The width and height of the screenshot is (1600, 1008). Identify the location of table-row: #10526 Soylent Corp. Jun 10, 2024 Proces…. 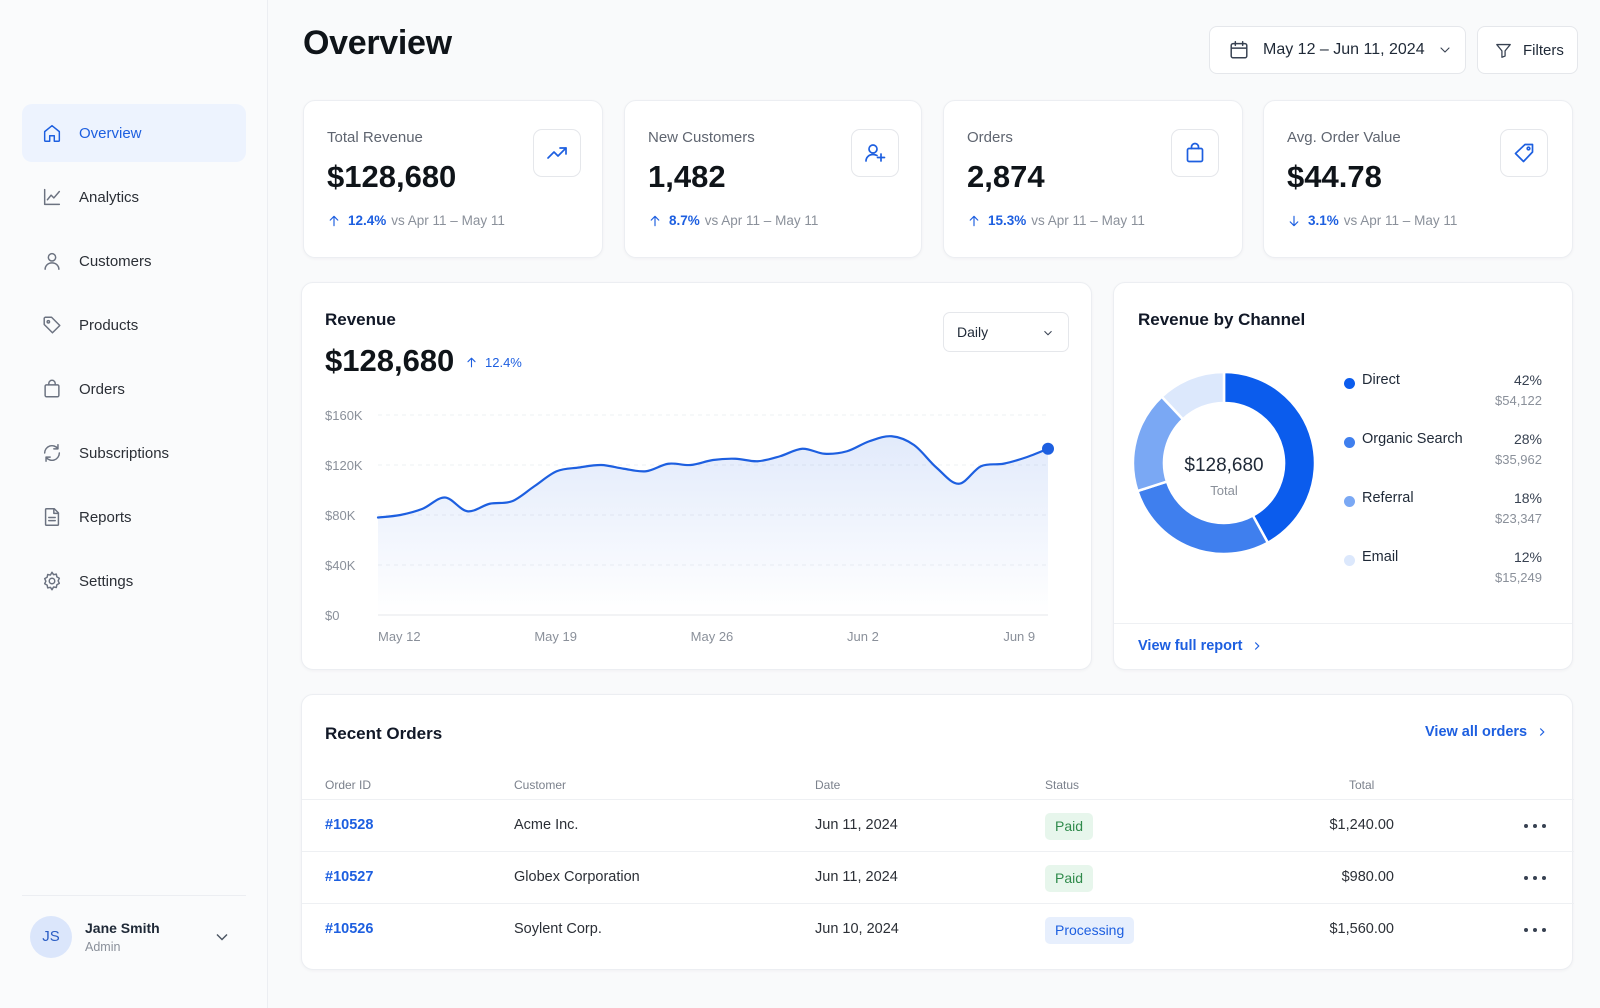
(938, 929).